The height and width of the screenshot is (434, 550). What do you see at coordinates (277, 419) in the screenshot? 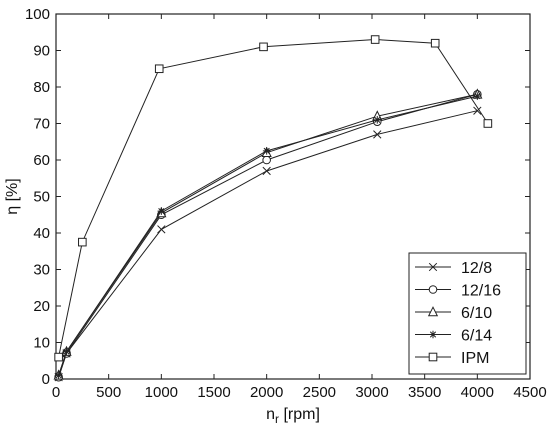
I see `x-axis-label-subscript: r` at bounding box center [277, 419].